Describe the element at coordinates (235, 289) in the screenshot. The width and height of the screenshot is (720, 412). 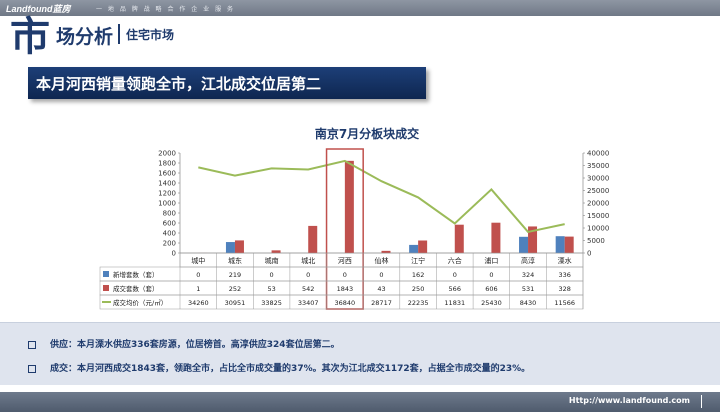
I see `table-cell: 252` at that location.